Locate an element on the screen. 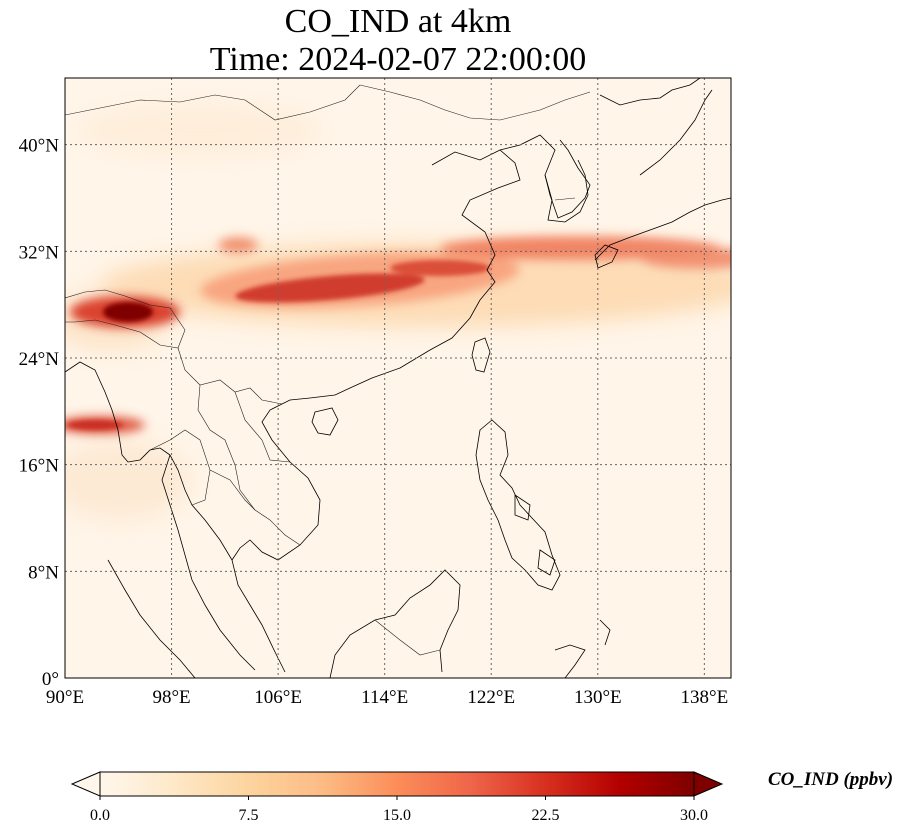  plume-nepal-core is located at coordinates (128, 312).